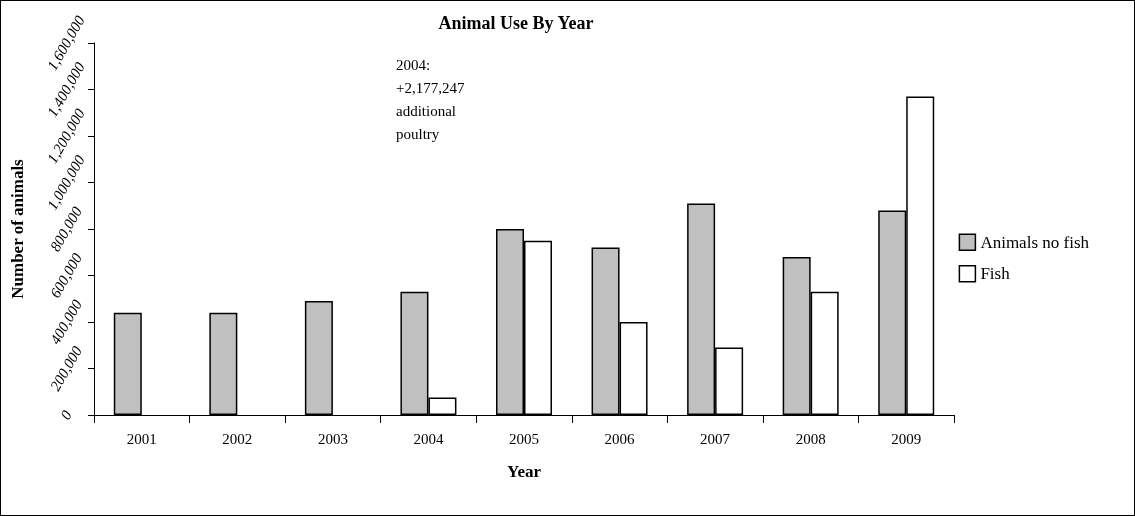 Image resolution: width=1135 pixels, height=516 pixels. I want to click on x-tick-label: 2006, so click(620, 438).